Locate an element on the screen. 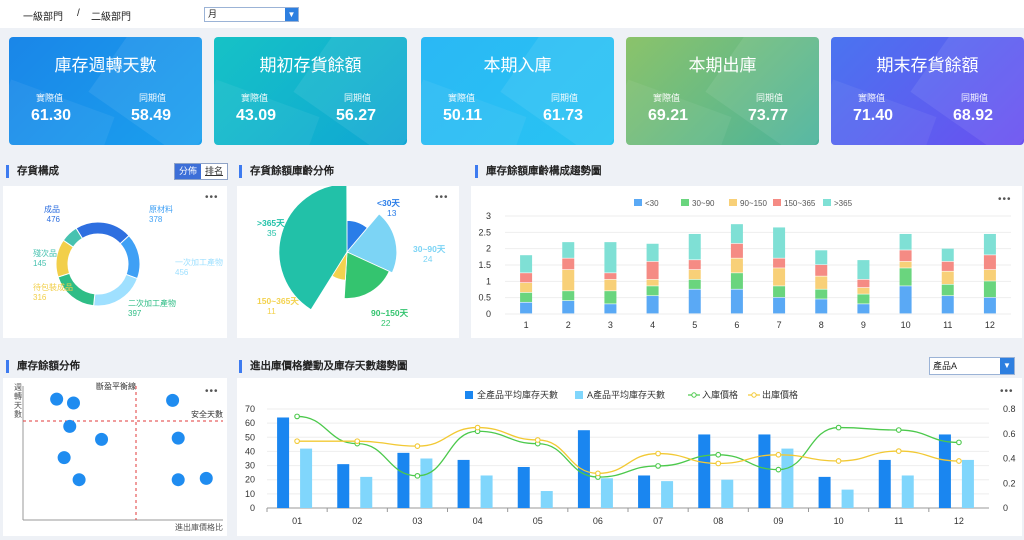  kpi-yoy-value: 73.77 is located at coordinates (768, 115).